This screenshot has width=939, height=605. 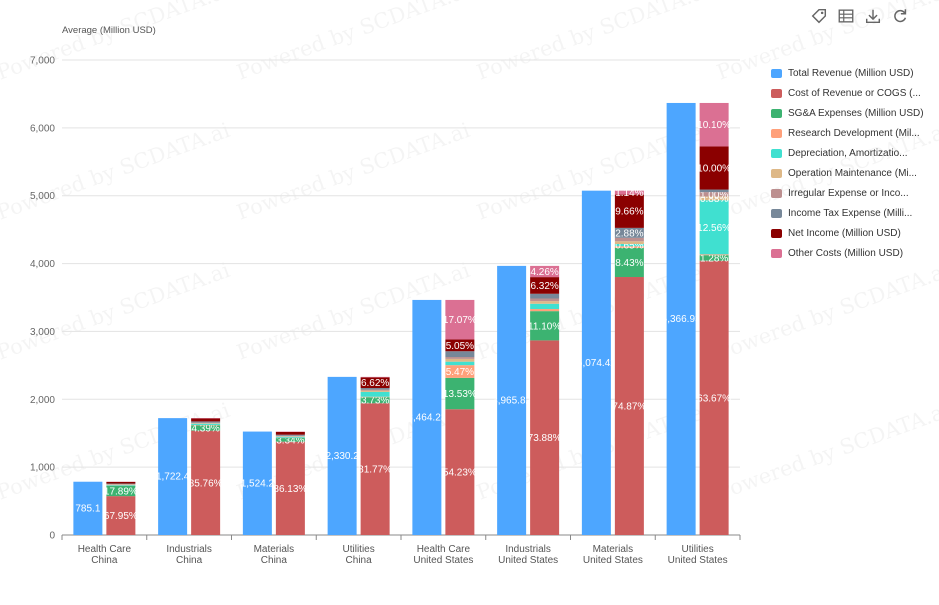 What do you see at coordinates (847, 253) in the screenshot?
I see `legend-item: Other Costs (Million USD)` at bounding box center [847, 253].